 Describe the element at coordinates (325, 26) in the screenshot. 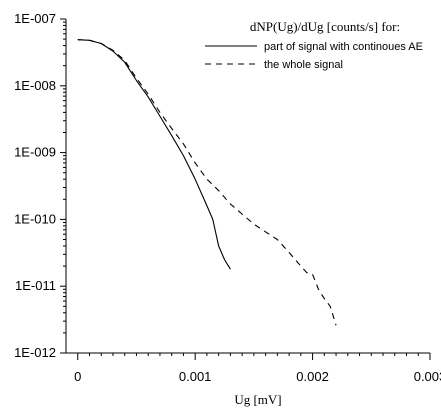

I see `legend-title: dNP(Ug)/dUg [counts/s] for:` at that location.